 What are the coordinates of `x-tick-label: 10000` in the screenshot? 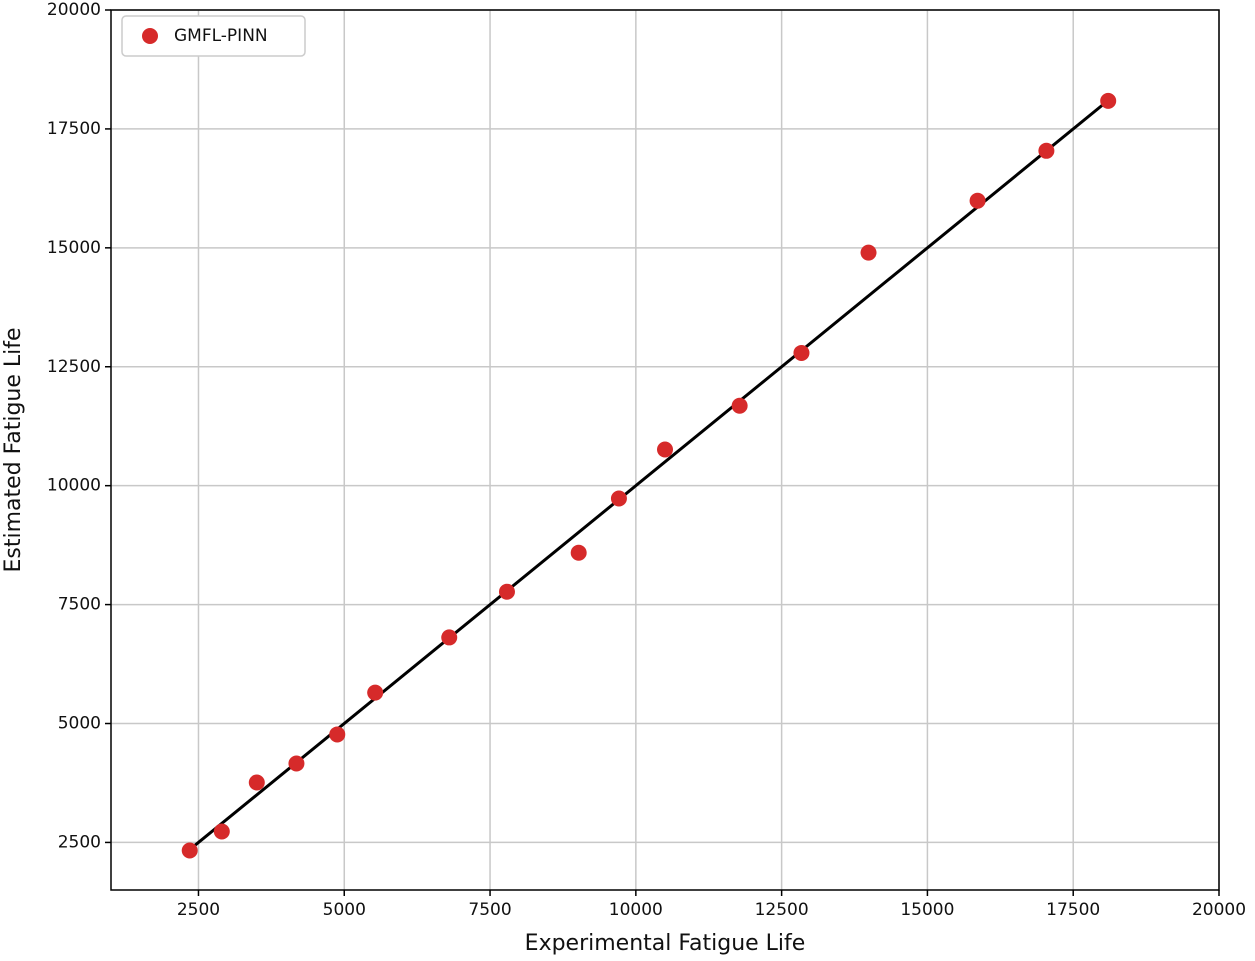 It's located at (636, 910).